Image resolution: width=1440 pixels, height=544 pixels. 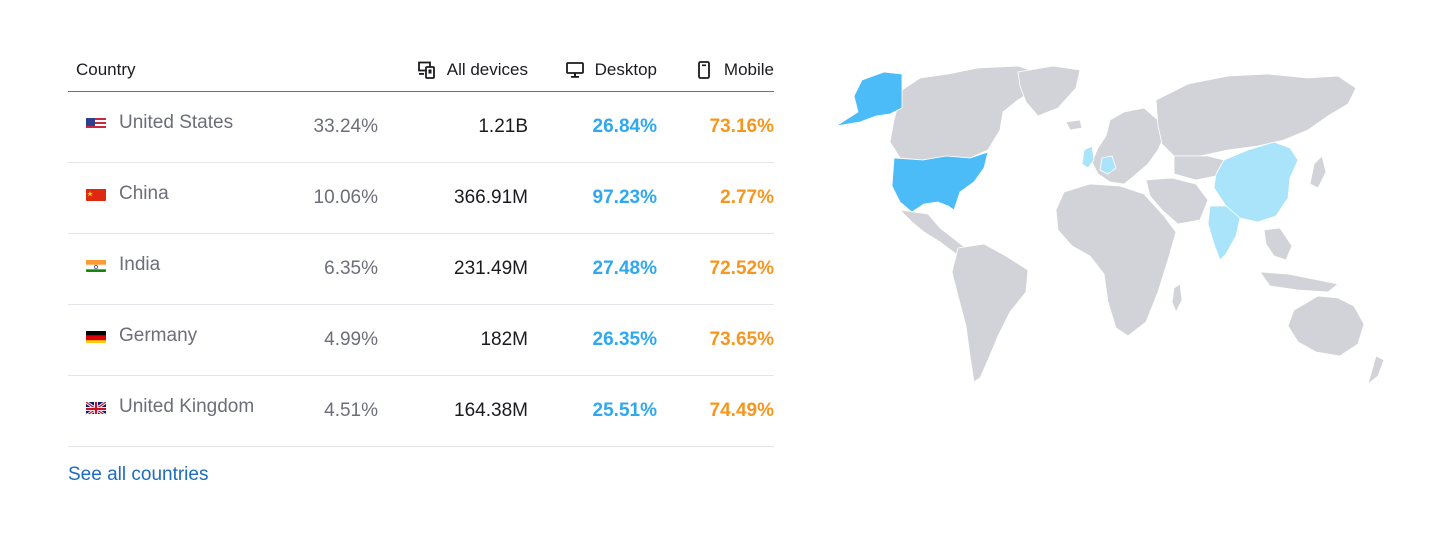 What do you see at coordinates (351, 410) in the screenshot?
I see `traffic-share: 4.51%` at bounding box center [351, 410].